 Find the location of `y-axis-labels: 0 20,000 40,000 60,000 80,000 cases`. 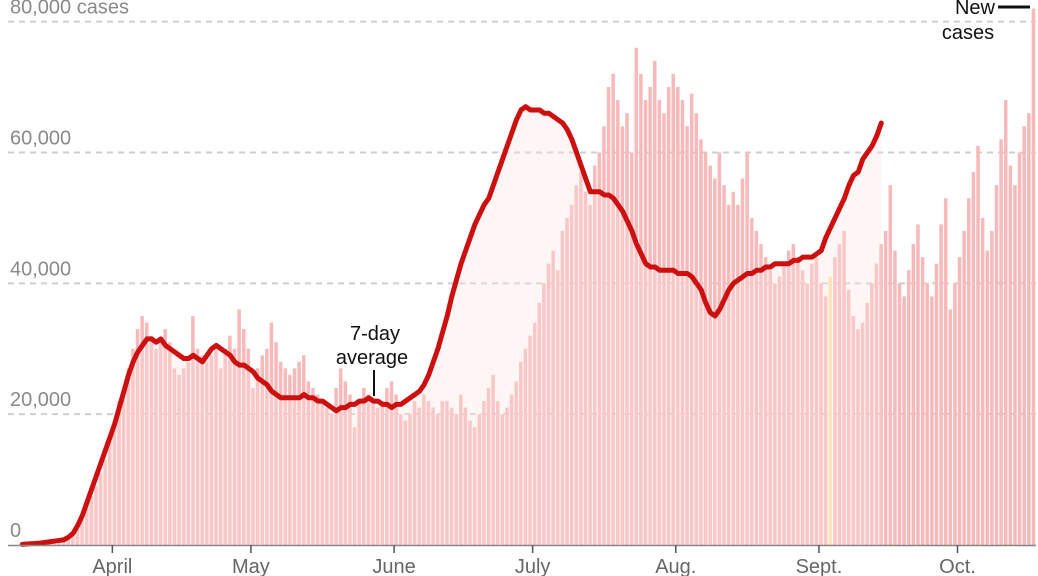

y-axis-labels: 0 20,000 40,000 60,000 80,000 cases is located at coordinates (69, 271).